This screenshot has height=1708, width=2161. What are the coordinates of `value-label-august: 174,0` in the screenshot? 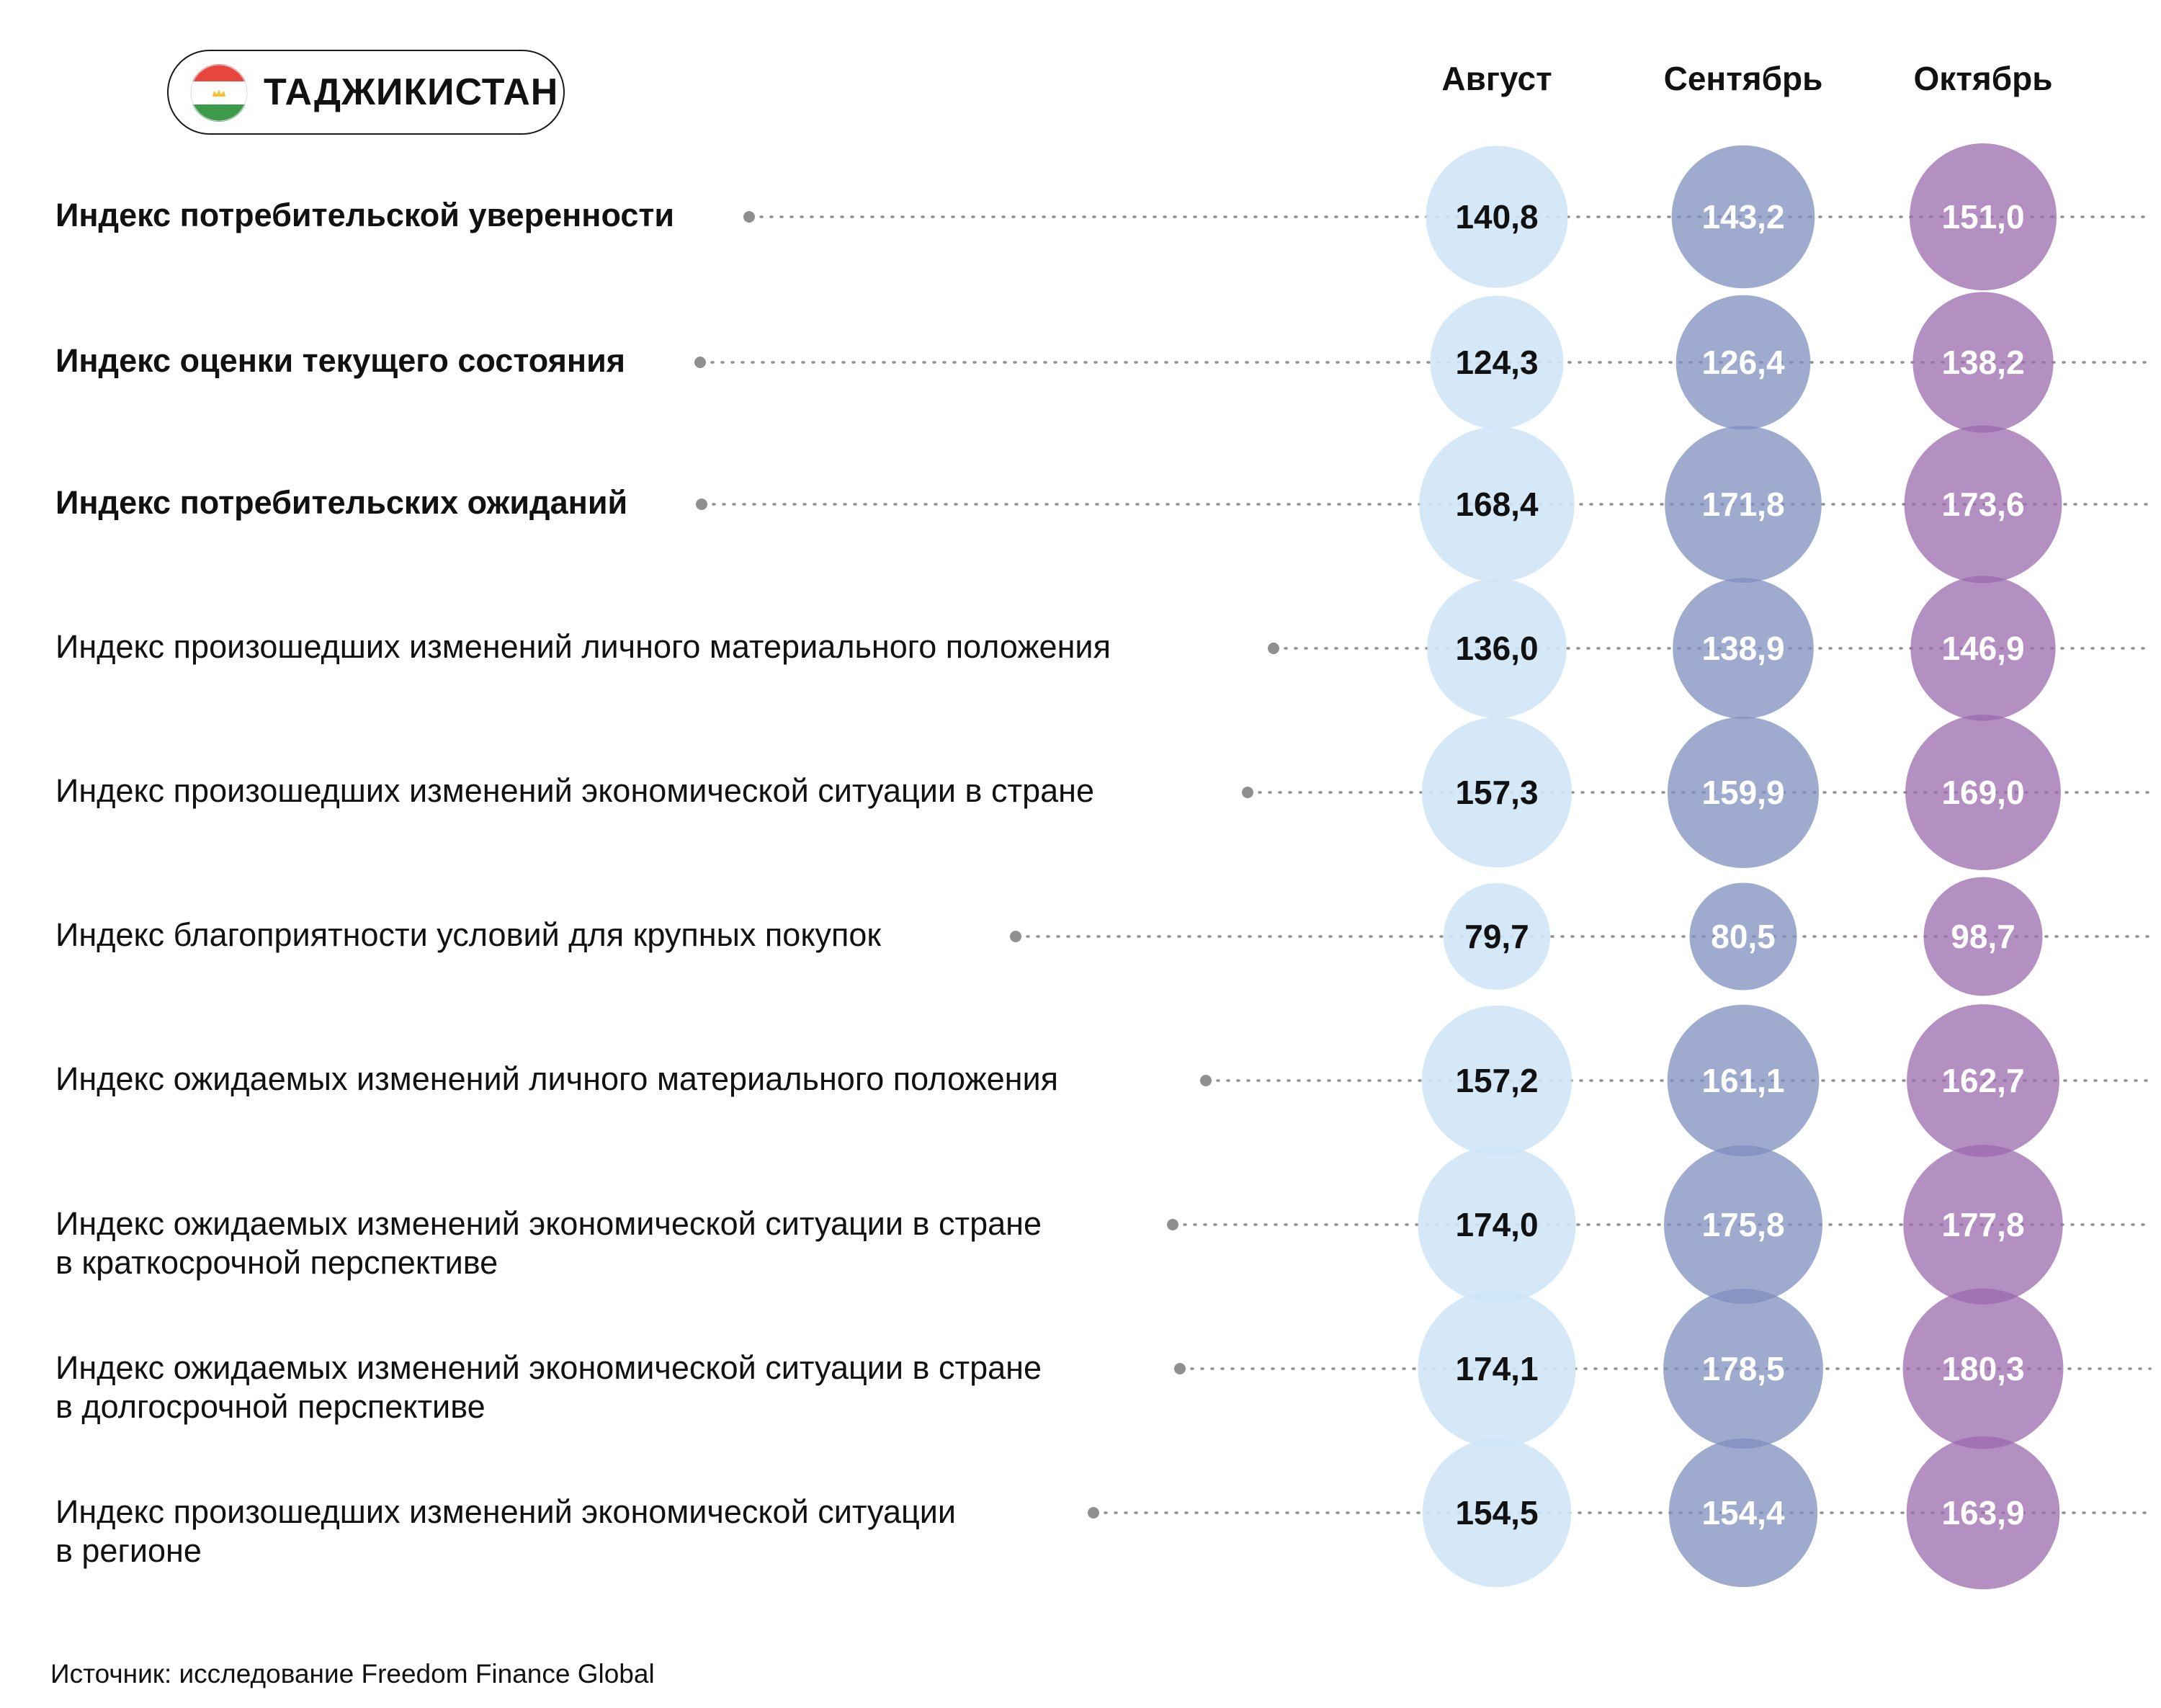 It's located at (1496, 1224).